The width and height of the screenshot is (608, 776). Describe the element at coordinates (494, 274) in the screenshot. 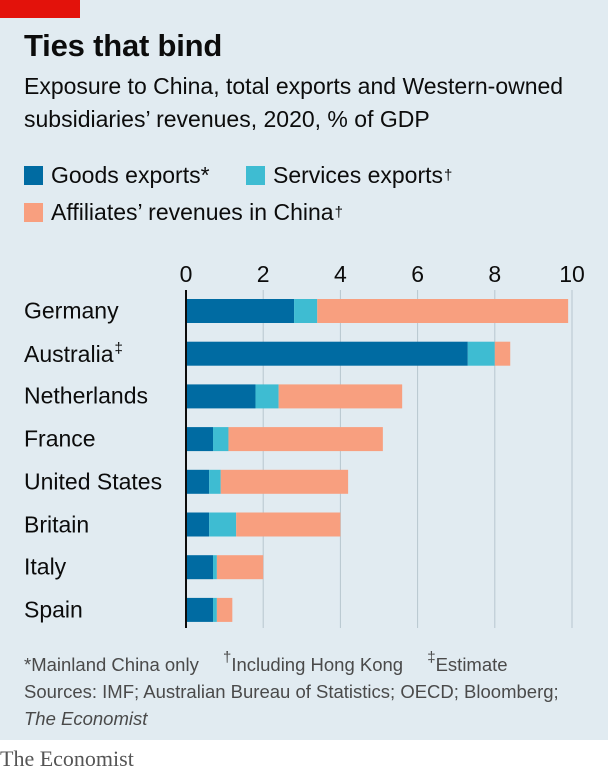

I see `x-tick-label-8: 8` at that location.